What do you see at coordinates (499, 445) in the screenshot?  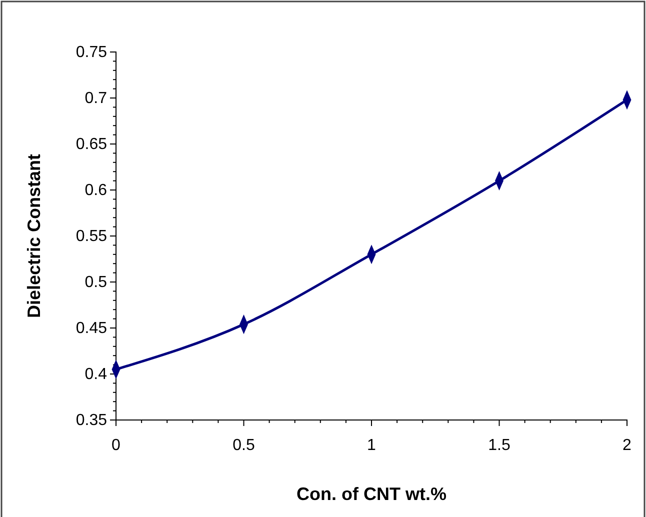 I see `x-tick-label: 1.5` at bounding box center [499, 445].